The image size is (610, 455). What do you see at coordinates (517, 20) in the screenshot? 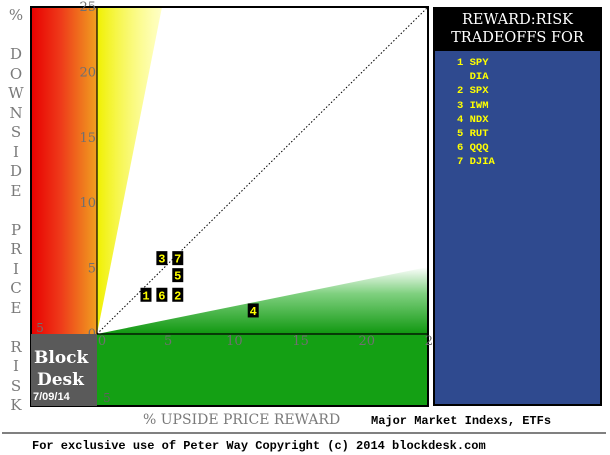
I see `legend-title-line1: REWARD:RISK` at bounding box center [517, 20].